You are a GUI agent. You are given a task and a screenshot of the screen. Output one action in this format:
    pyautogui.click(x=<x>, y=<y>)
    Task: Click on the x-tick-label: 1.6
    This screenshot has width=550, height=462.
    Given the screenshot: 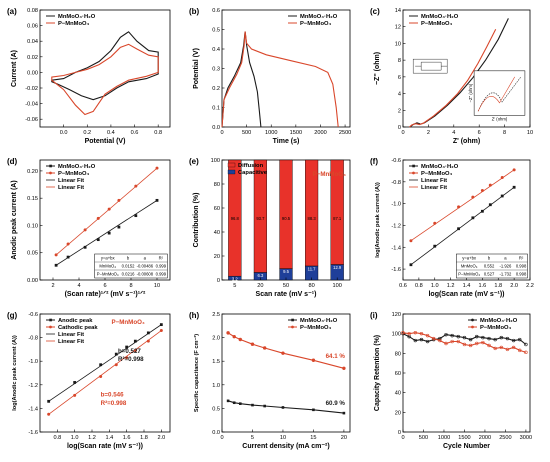 What is the action you would take?
    pyautogui.click(x=127, y=438)
    